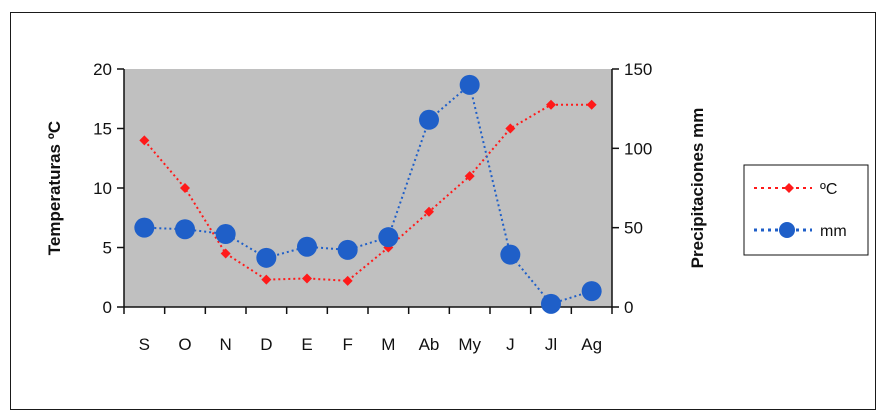 This screenshot has height=414, width=880. I want to click on y-right-tick-label: 0, so click(628, 307).